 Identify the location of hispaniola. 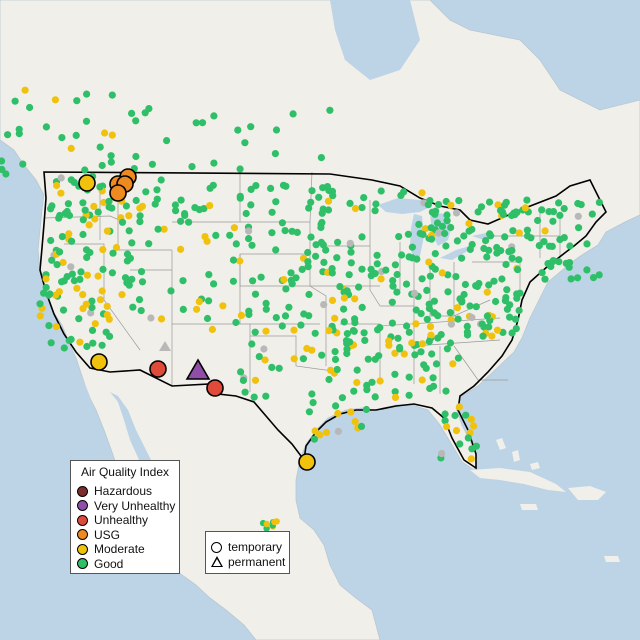
(587, 493).